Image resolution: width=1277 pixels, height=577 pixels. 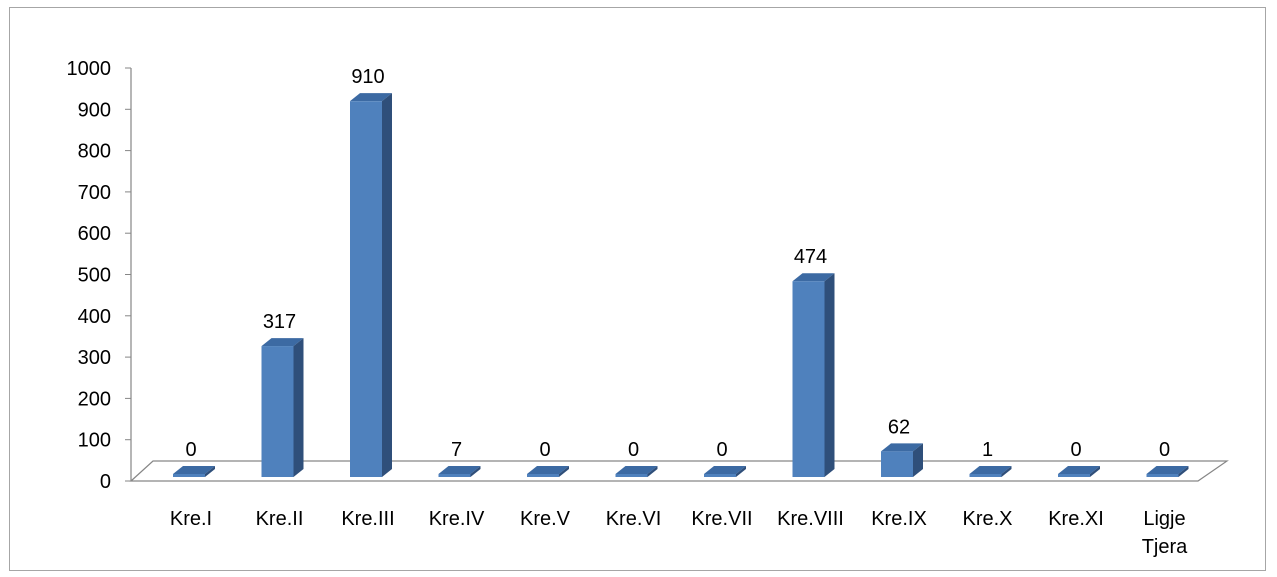 What do you see at coordinates (94, 276) in the screenshot?
I see `y-tick-label: 500` at bounding box center [94, 276].